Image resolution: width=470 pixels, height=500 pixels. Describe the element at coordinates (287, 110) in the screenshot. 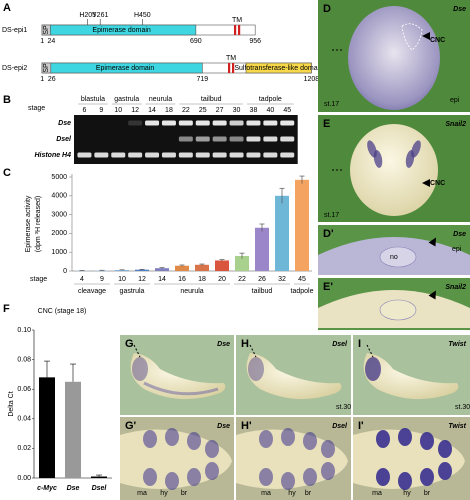

I see `stage-number: 45` at that location.